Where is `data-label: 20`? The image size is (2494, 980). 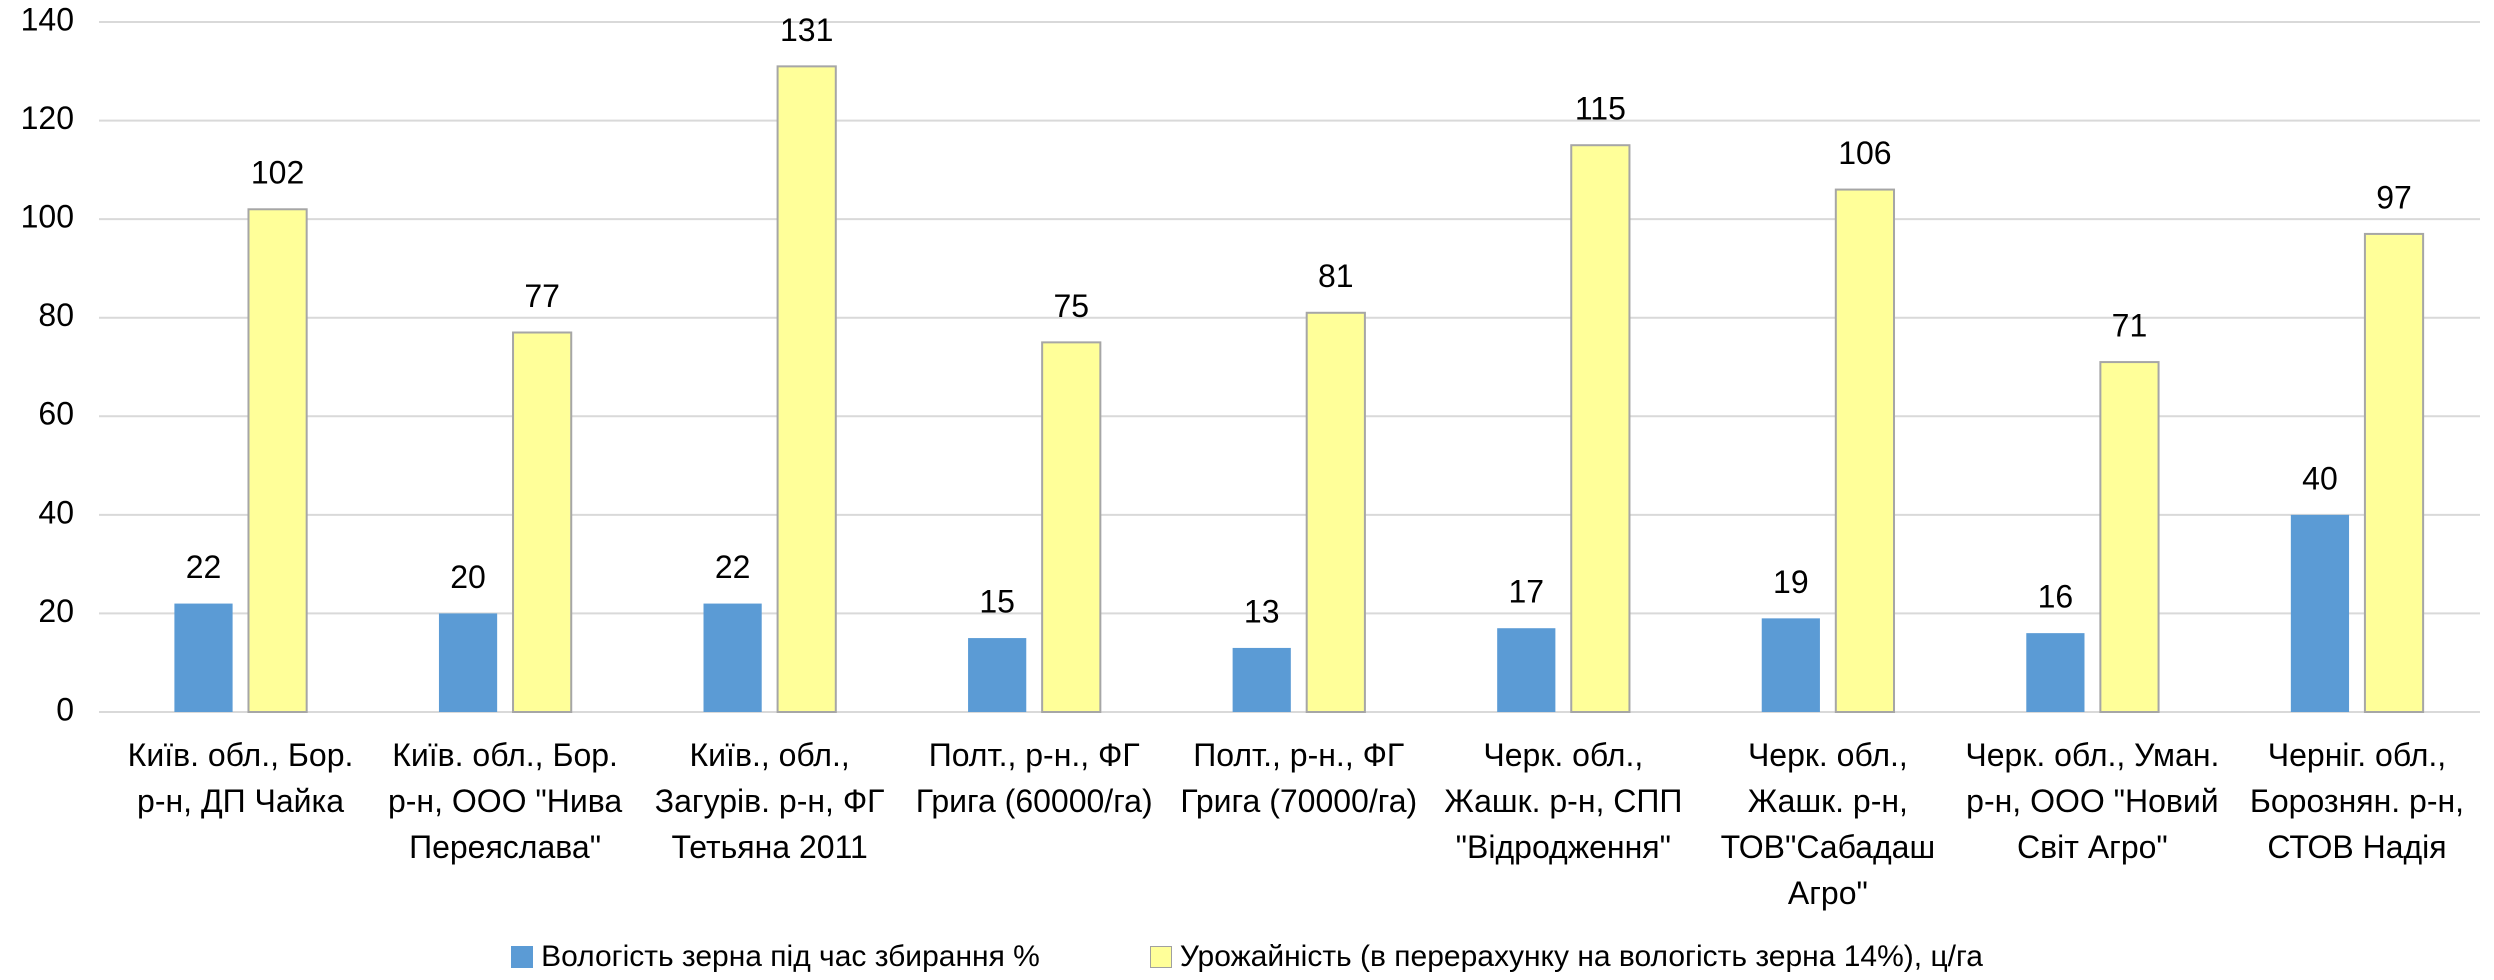 data-label: 20 is located at coordinates (468, 577).